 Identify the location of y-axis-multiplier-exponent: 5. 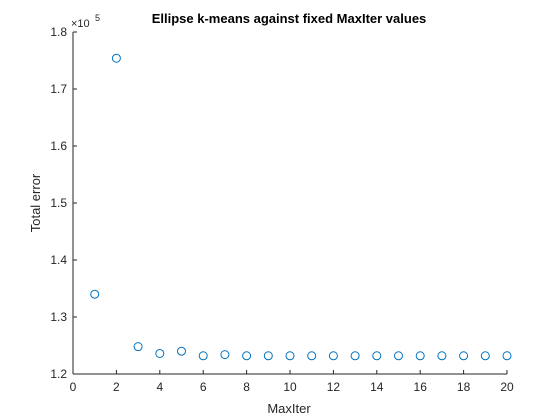
(97, 18).